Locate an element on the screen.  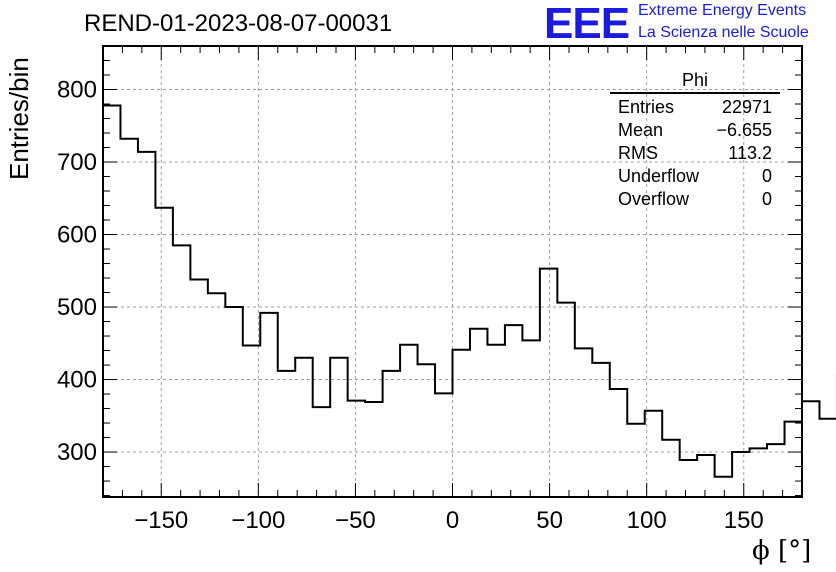
stats-value: 113.2 is located at coordinates (750, 153).